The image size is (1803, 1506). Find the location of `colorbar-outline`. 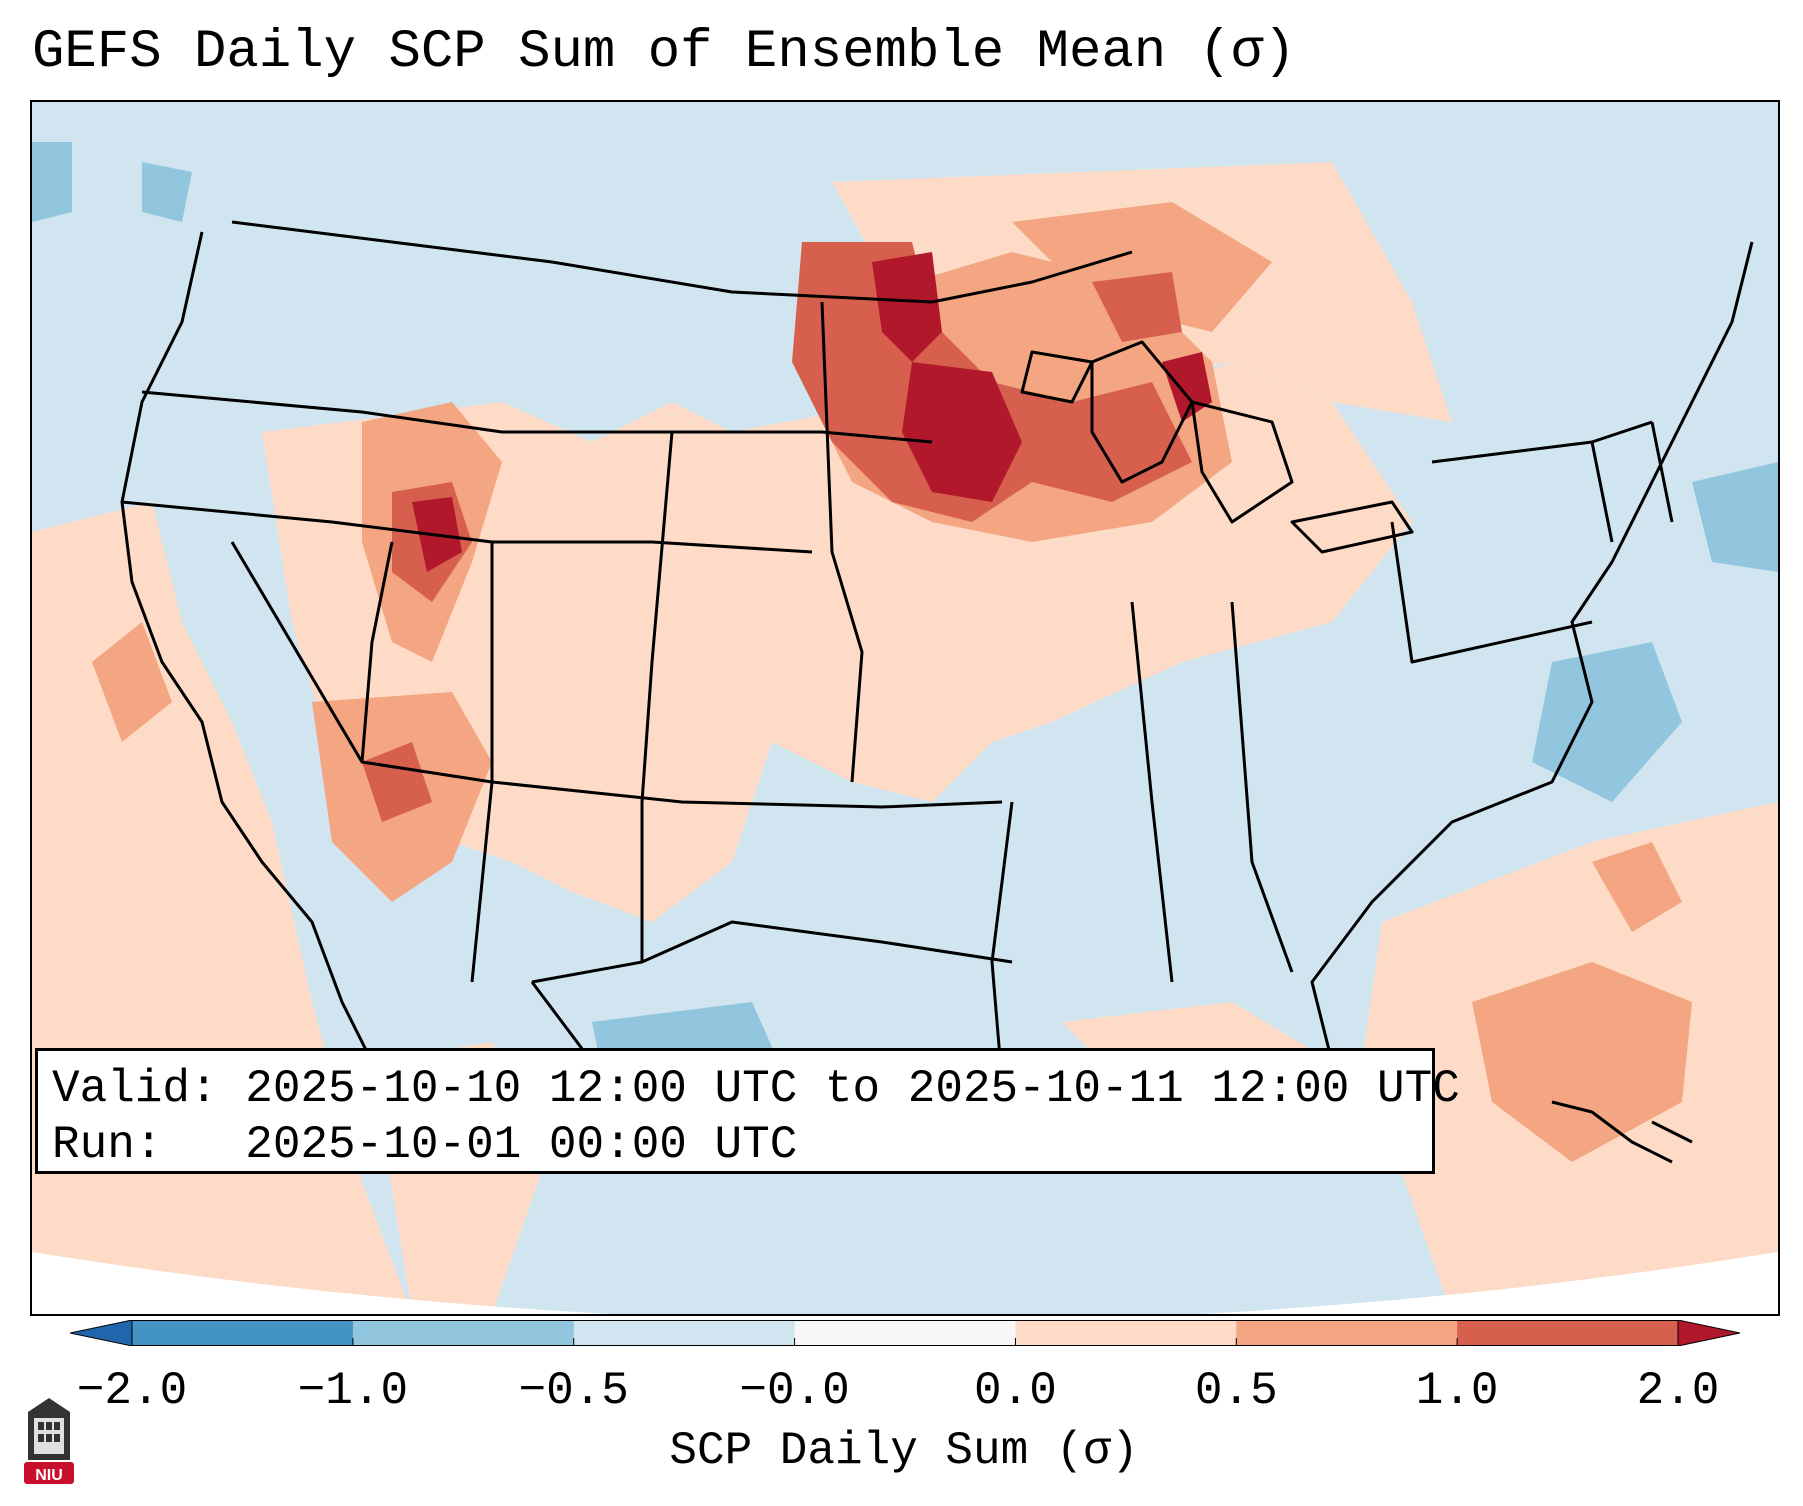

colorbar-outline is located at coordinates (905, 1333).